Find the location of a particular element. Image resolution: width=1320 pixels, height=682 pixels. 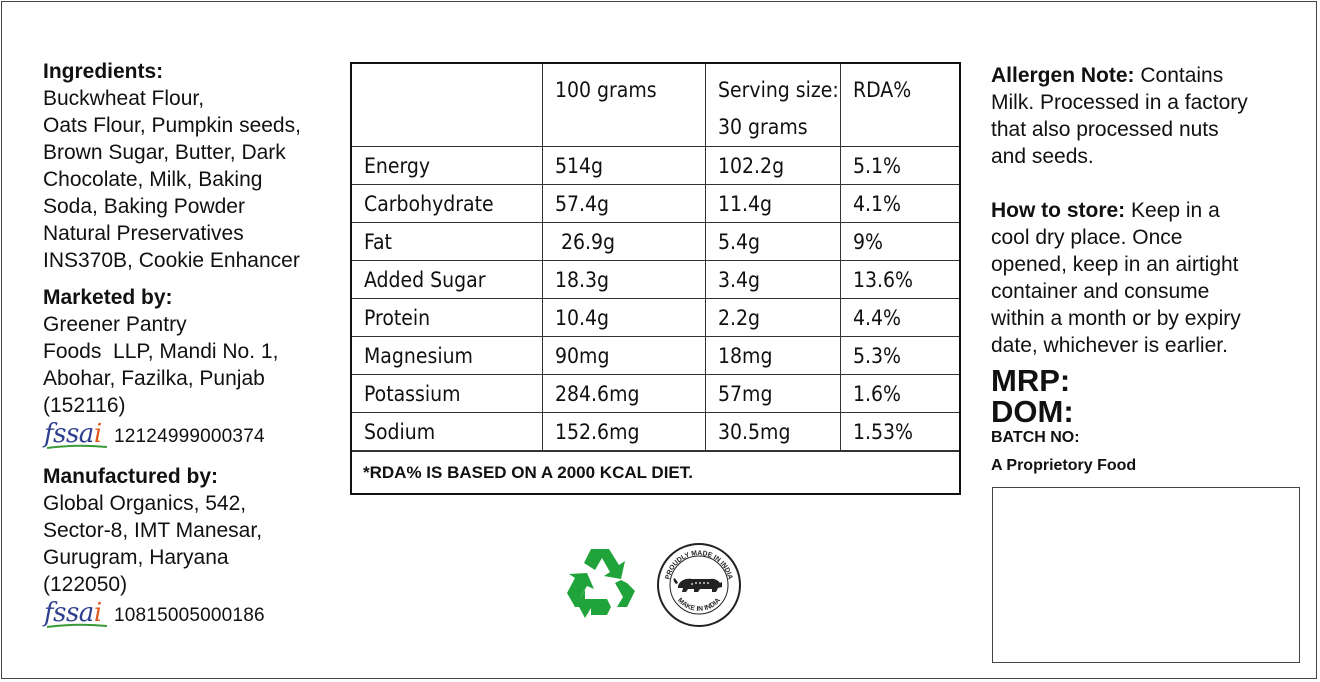

header-serving-line1: Serving size: is located at coordinates (778, 90).